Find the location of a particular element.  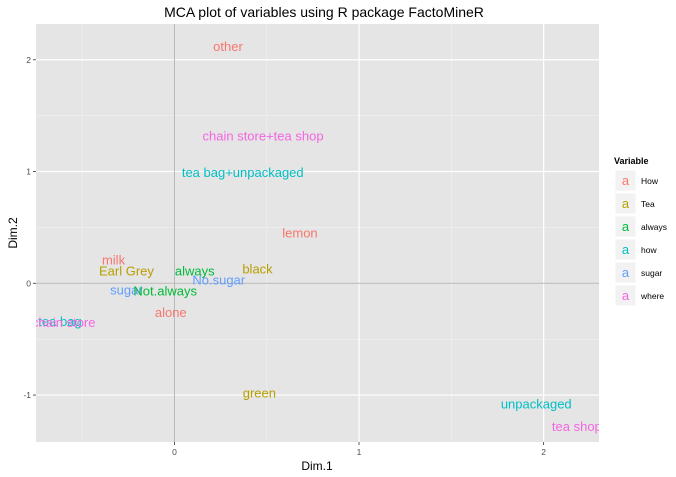

point-label: tea bag+unpackaged is located at coordinates (243, 172).